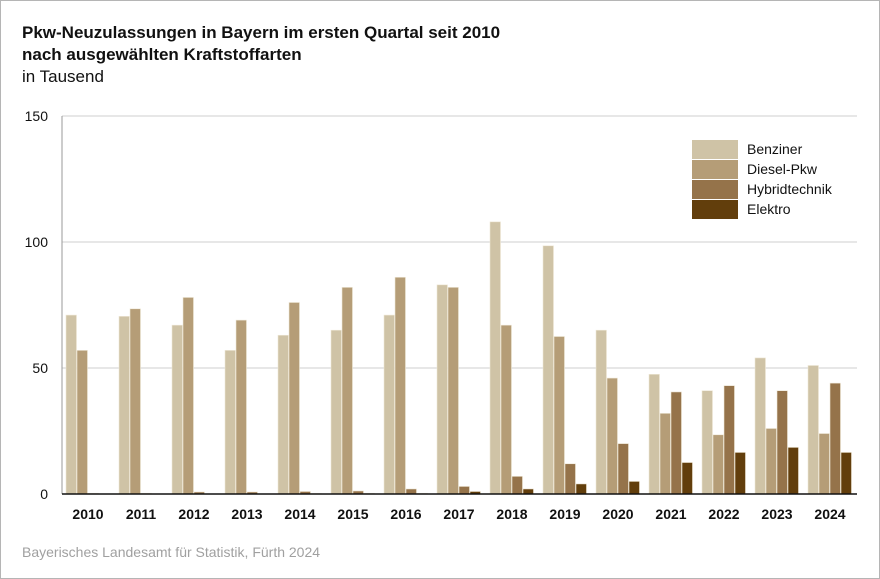 The height and width of the screenshot is (579, 880). I want to click on bar-benziner-2015, so click(336, 412).